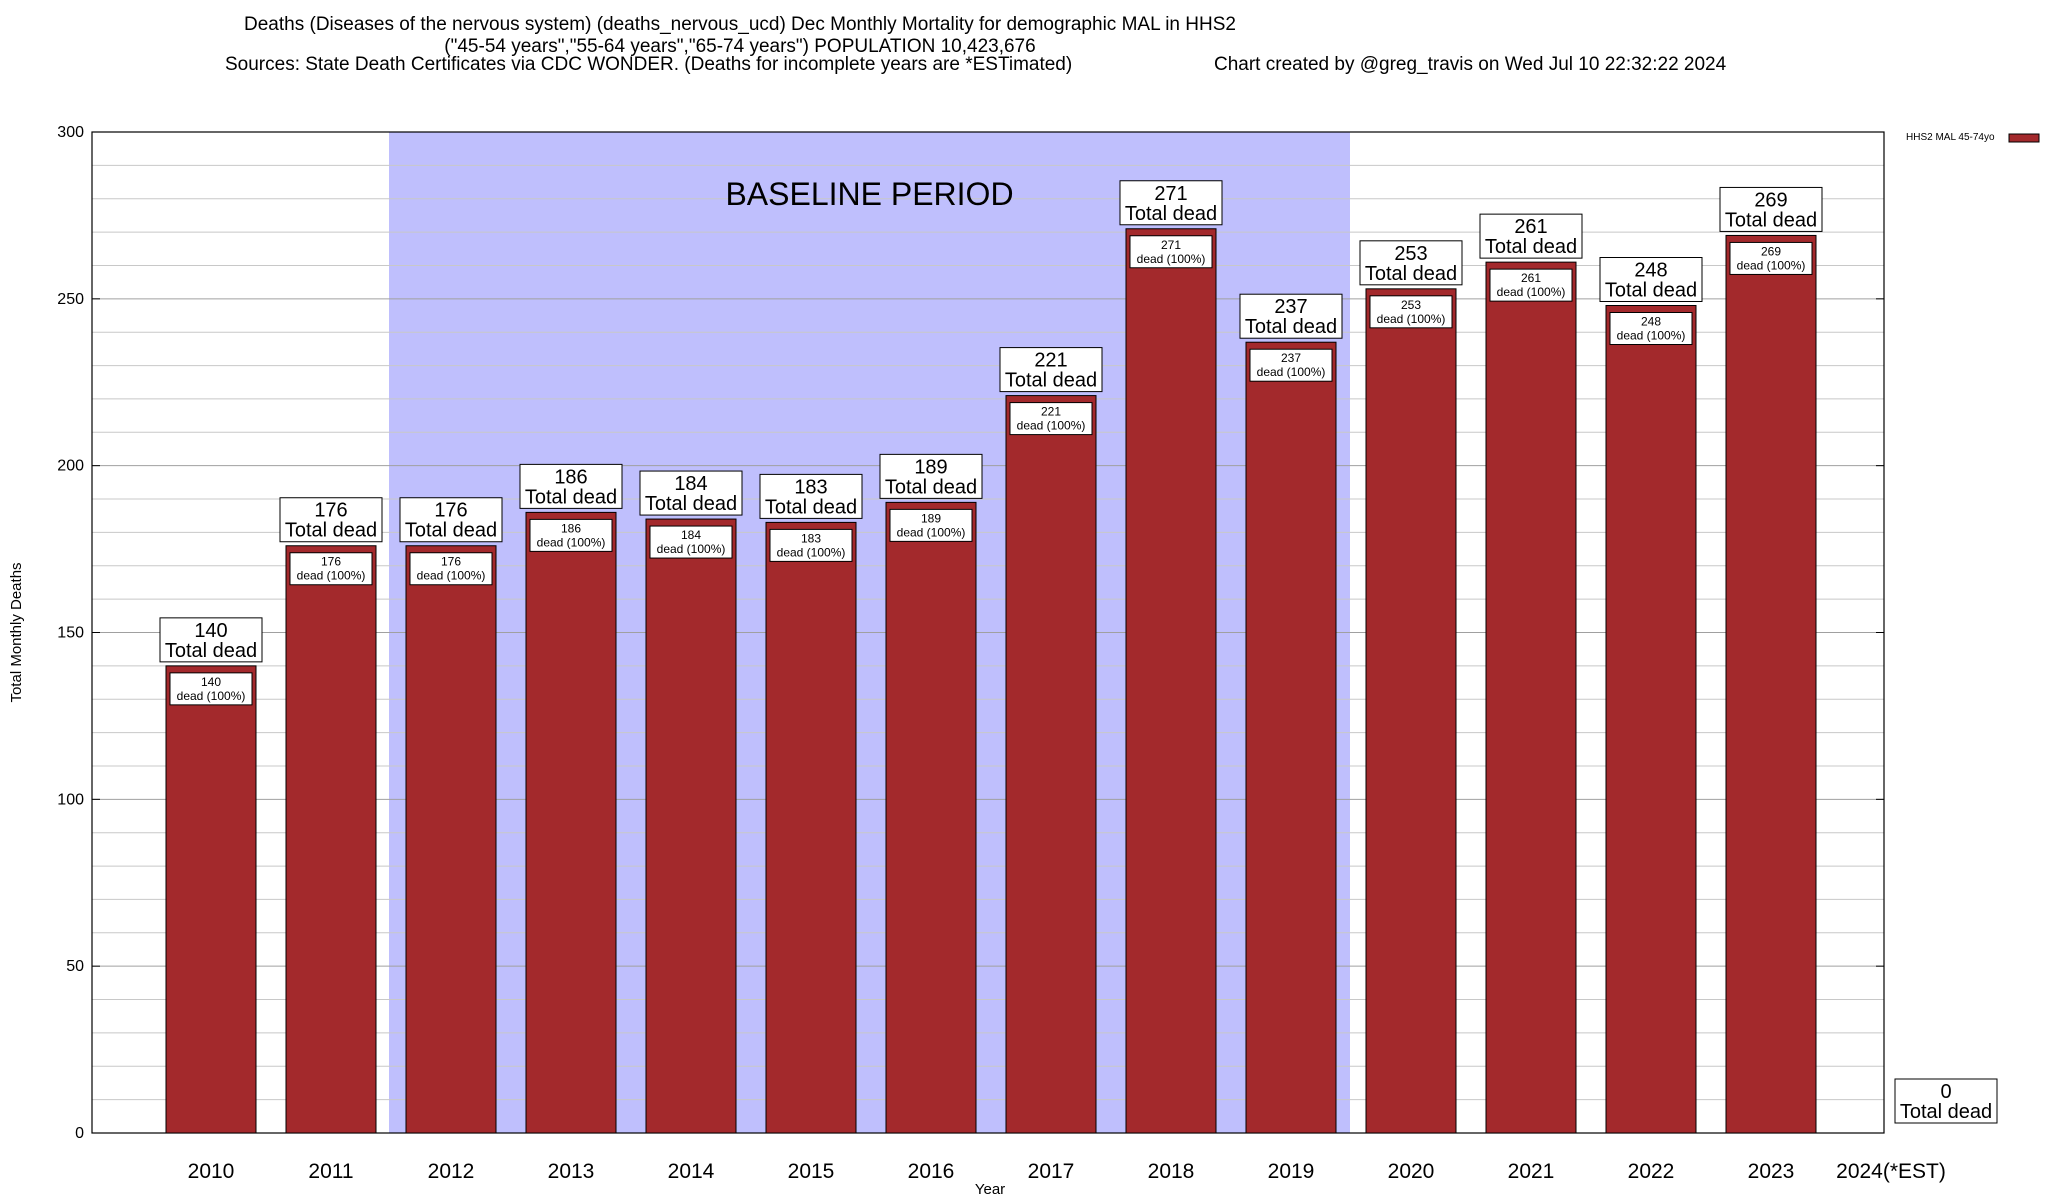 Image resolution: width=2048 pixels, height=1200 pixels. Describe the element at coordinates (1290, 307) in the screenshot. I see `data-value-label: 237` at that location.